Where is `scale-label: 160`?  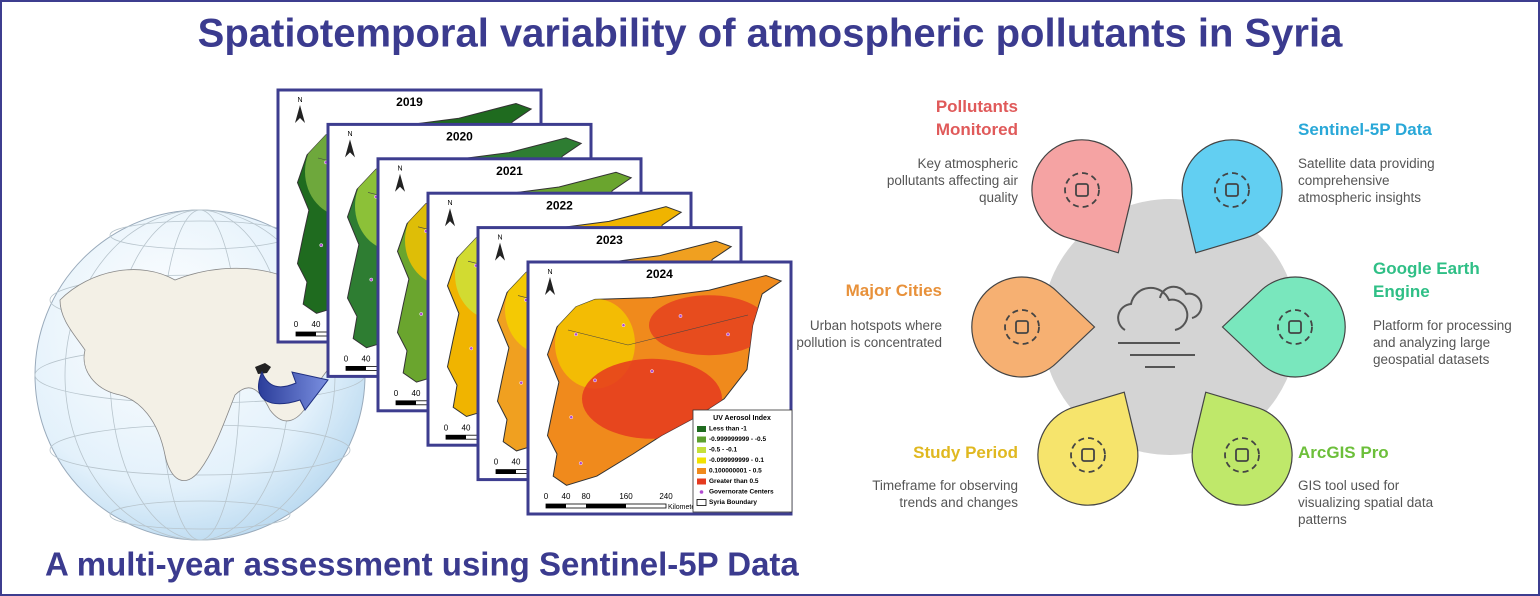 scale-label: 160 is located at coordinates (626, 496).